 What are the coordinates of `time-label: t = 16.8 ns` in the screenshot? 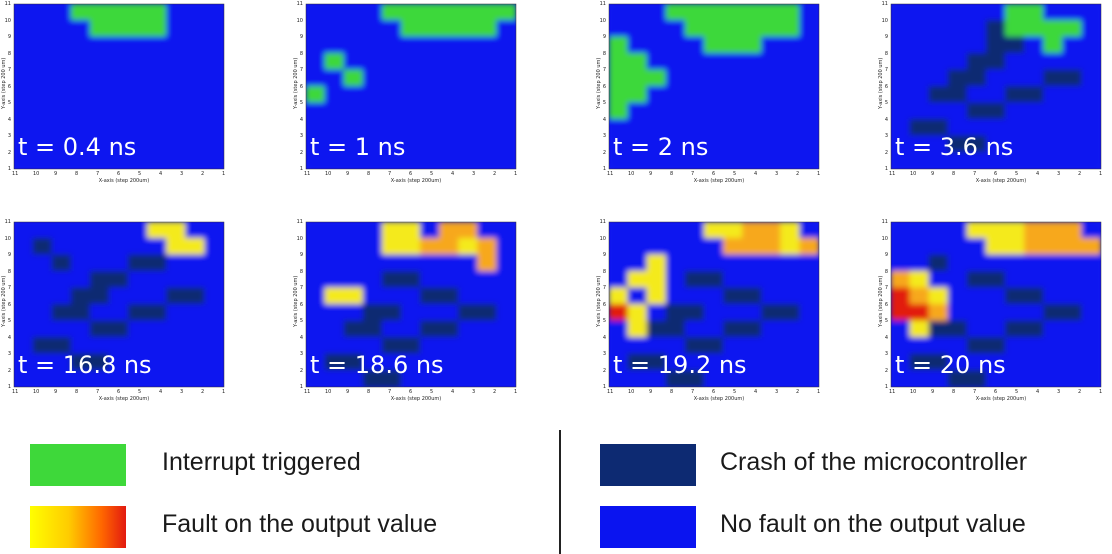 It's located at (85, 365).